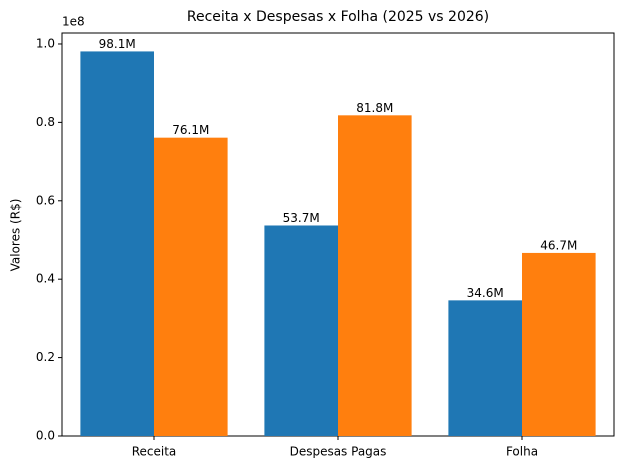 This screenshot has width=627, height=474. Describe the element at coordinates (190, 130) in the screenshot. I see `value-label: 76.1M` at that location.